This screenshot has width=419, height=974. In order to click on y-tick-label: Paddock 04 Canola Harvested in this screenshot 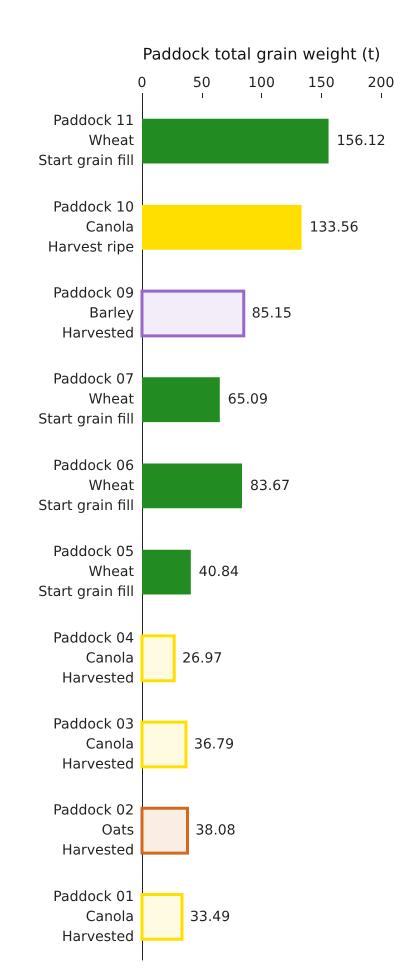, I will do `click(93, 658)`.